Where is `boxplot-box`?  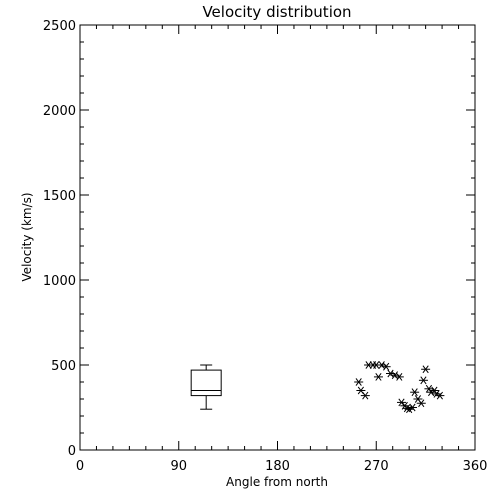 boxplot-box is located at coordinates (206, 383).